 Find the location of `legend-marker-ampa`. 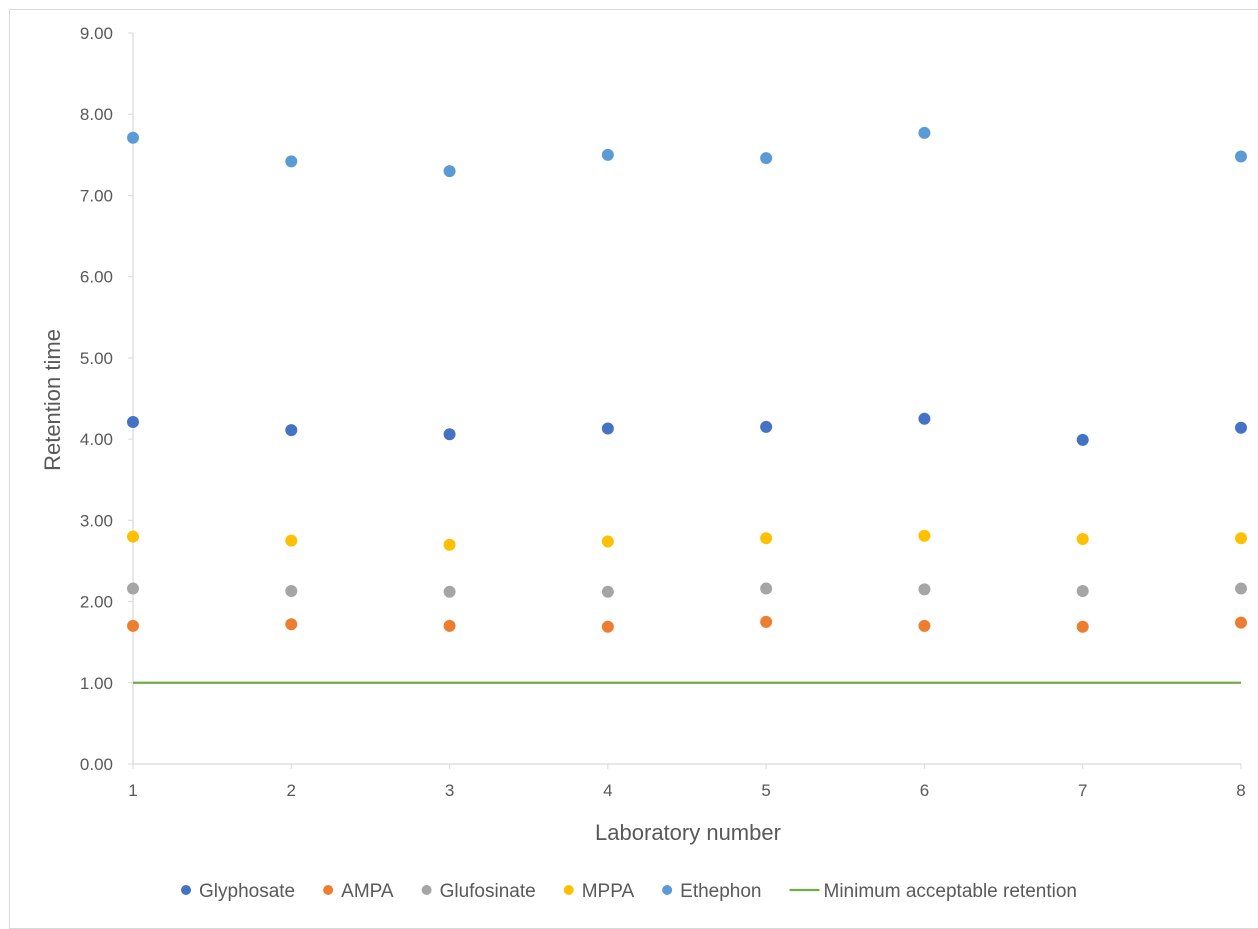

legend-marker-ampa is located at coordinates (328, 890).